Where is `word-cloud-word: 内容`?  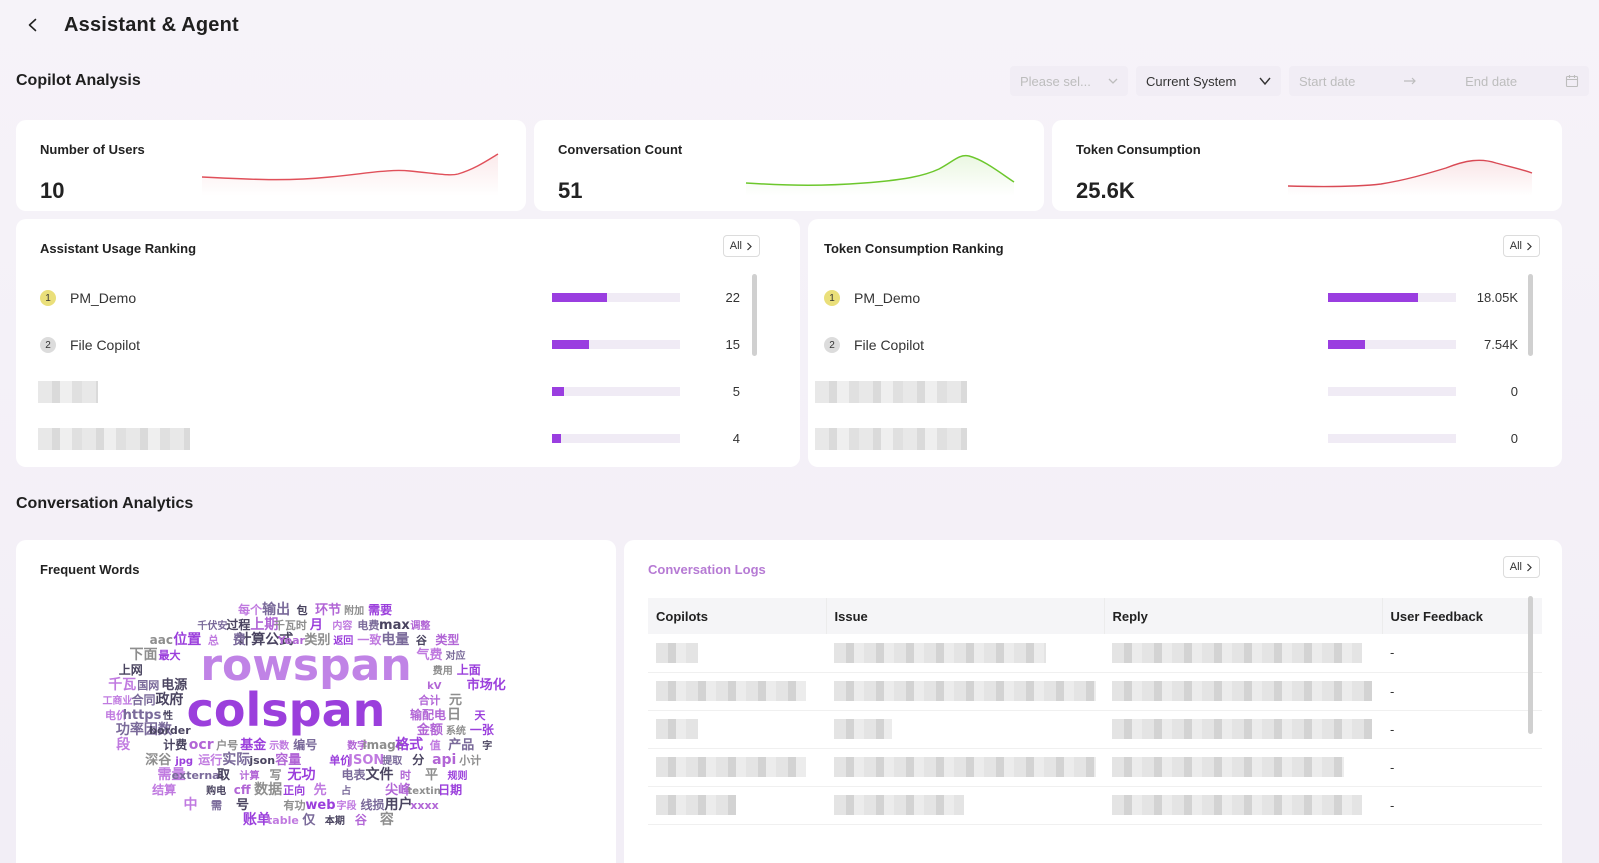 word-cloud-word: 内容 is located at coordinates (342, 625).